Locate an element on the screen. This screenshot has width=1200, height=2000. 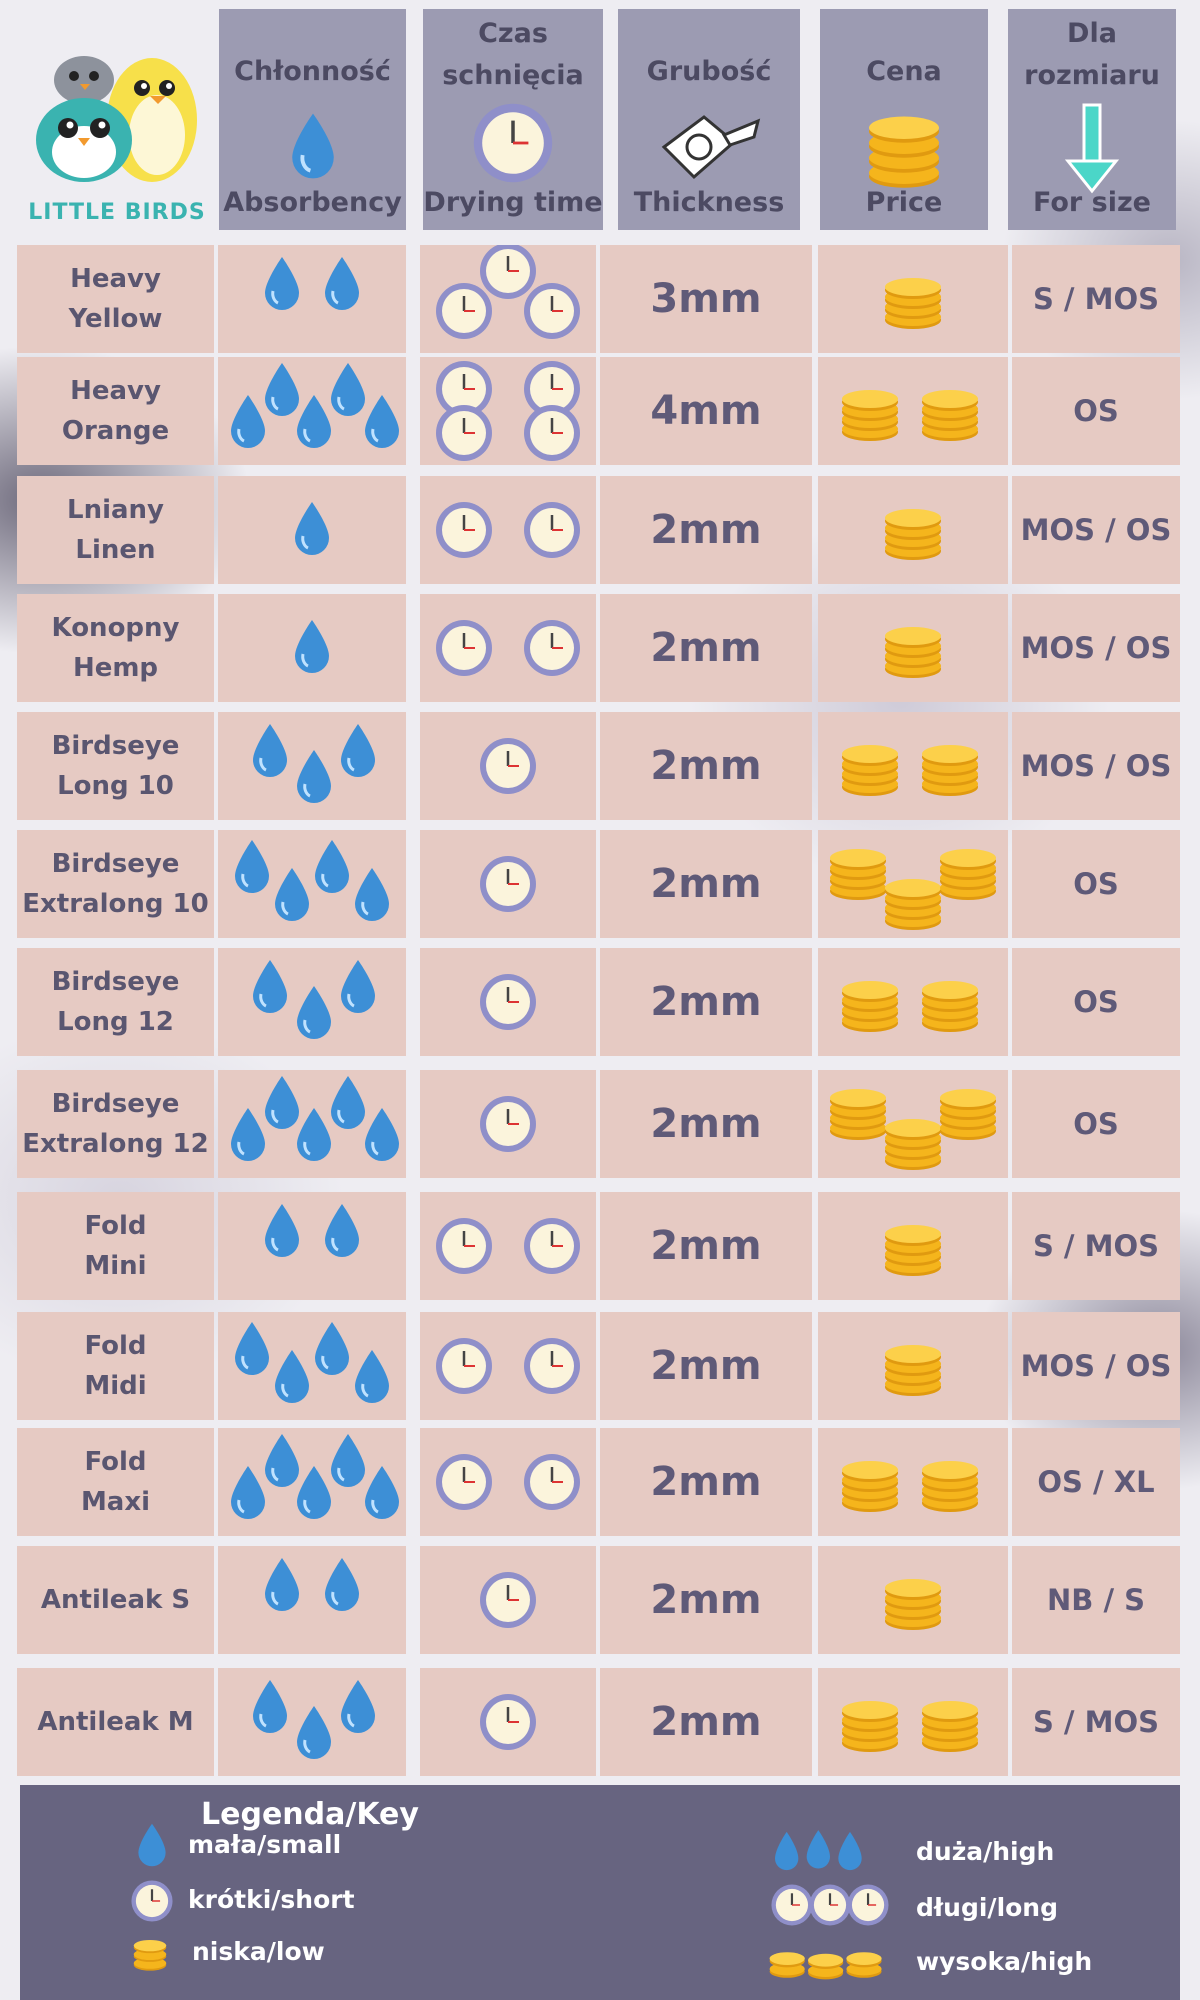
water-drops-icon is located at coordinates (818, 1850).